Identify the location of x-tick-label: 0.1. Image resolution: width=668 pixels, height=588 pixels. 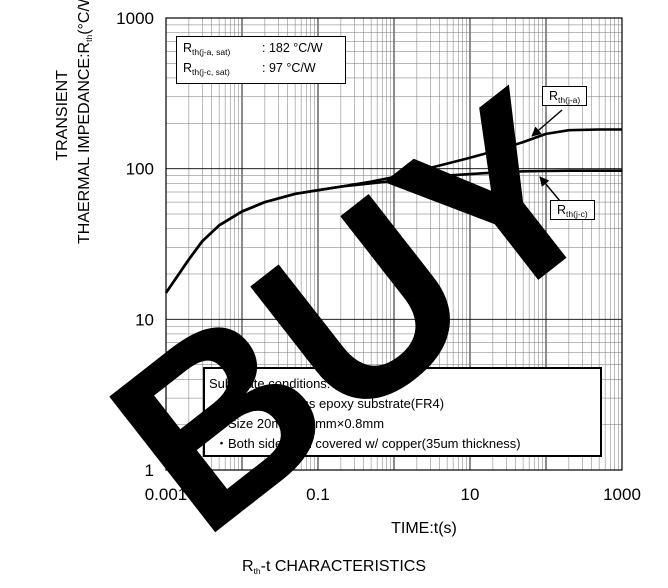
(318, 494).